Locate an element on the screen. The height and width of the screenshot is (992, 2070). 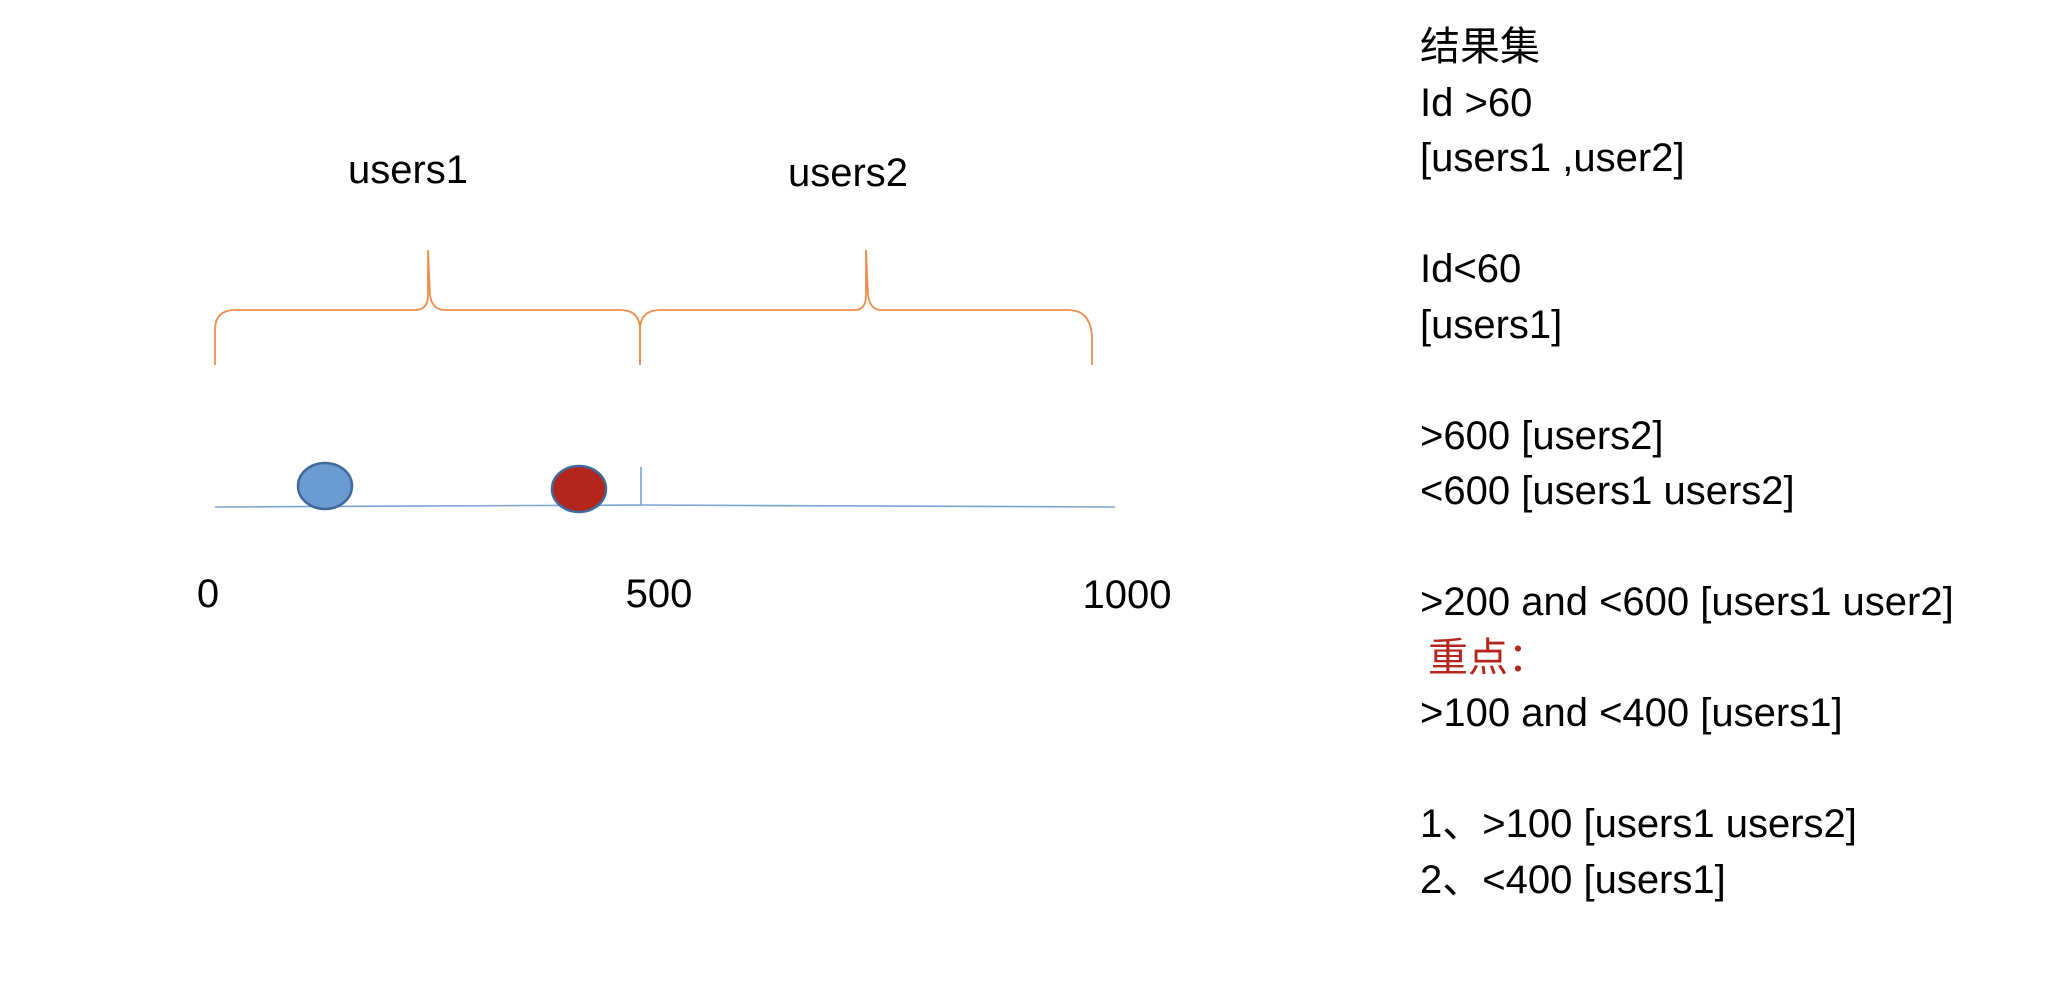
note-line: [users1] is located at coordinates (1491, 324).